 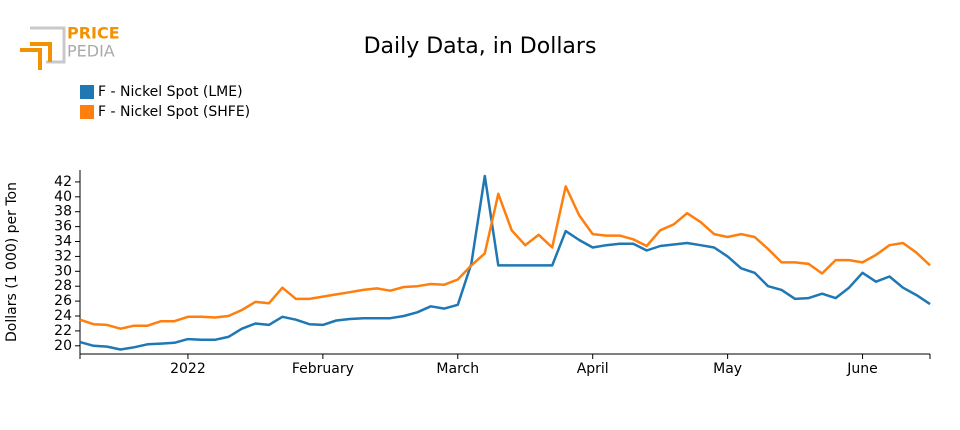 What do you see at coordinates (91, 51) in the screenshot?
I see `logo-text: PEDIA` at bounding box center [91, 51].